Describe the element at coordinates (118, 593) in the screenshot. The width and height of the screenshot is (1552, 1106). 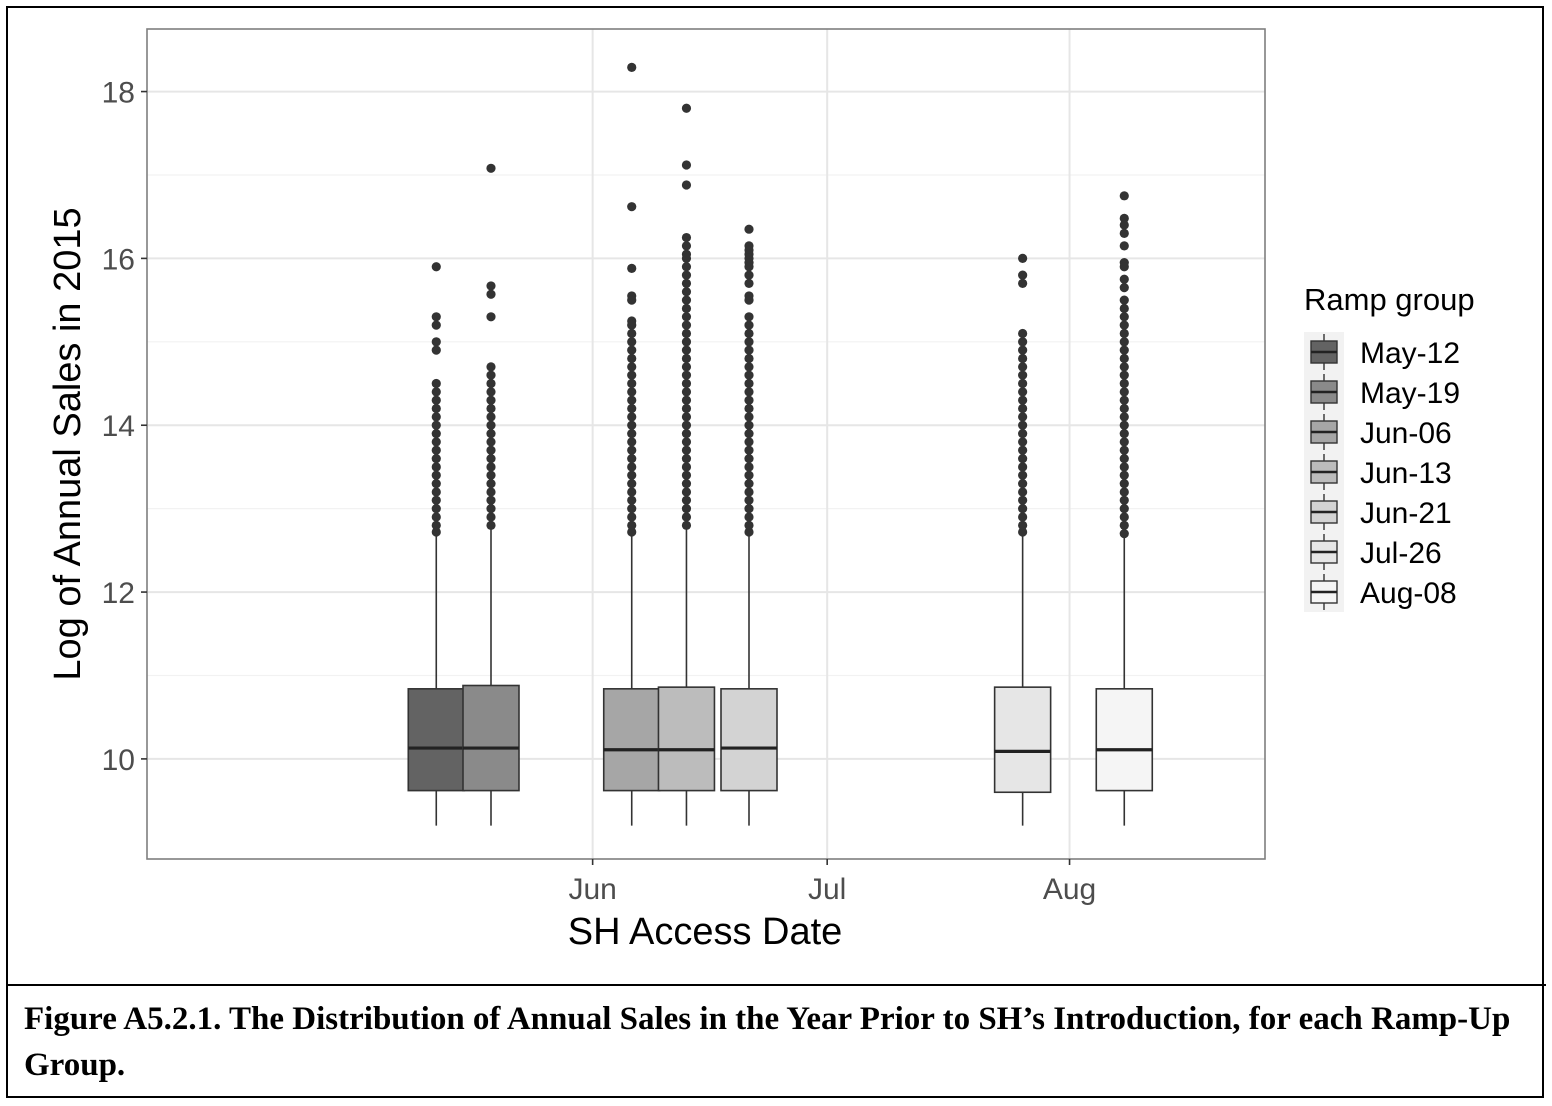
I see `y-tick-label: 12` at that location.